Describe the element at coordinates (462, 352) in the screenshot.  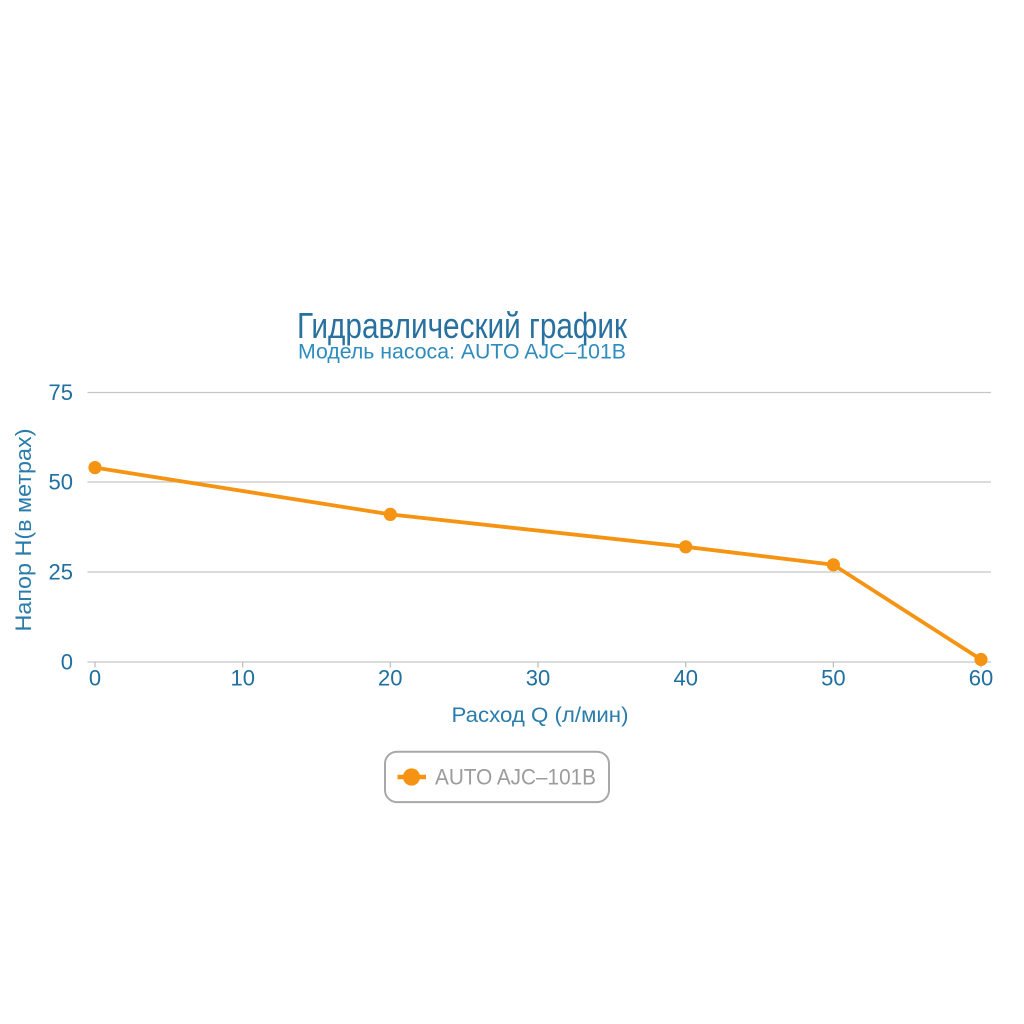
I see `svg-text: Модель насоса: AUTO AJC–101B` at that location.